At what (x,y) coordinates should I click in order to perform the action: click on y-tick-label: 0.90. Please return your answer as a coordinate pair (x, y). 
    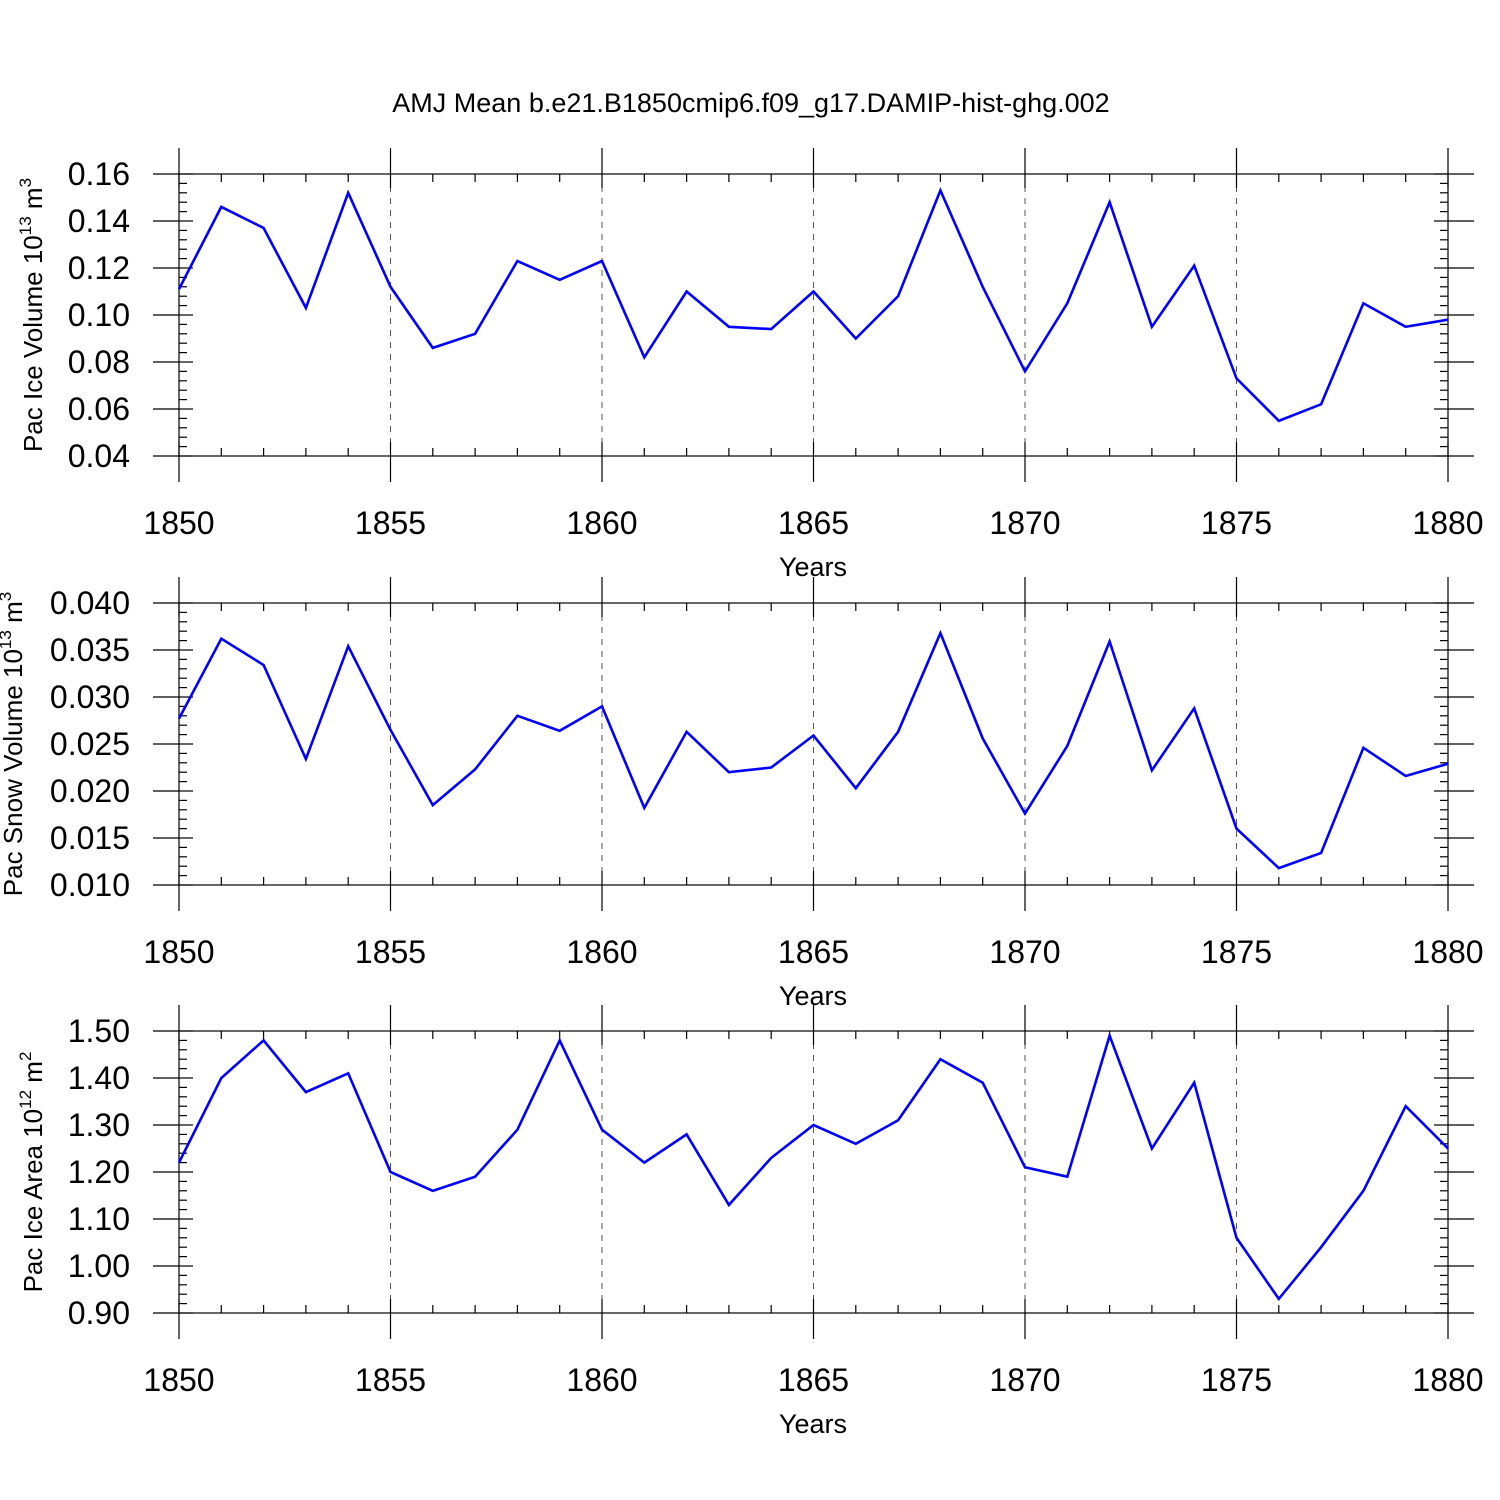
    Looking at the image, I should click on (99, 1313).